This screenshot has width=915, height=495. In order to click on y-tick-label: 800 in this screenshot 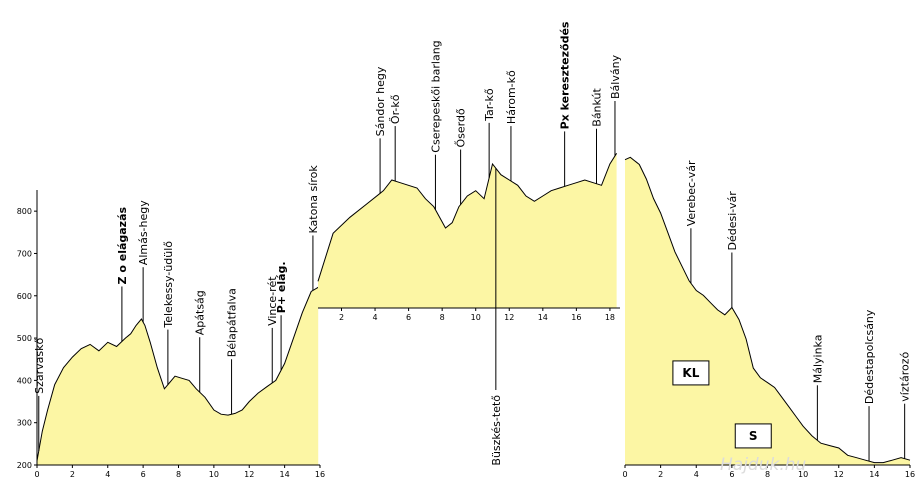, I will do `click(24, 211)`.